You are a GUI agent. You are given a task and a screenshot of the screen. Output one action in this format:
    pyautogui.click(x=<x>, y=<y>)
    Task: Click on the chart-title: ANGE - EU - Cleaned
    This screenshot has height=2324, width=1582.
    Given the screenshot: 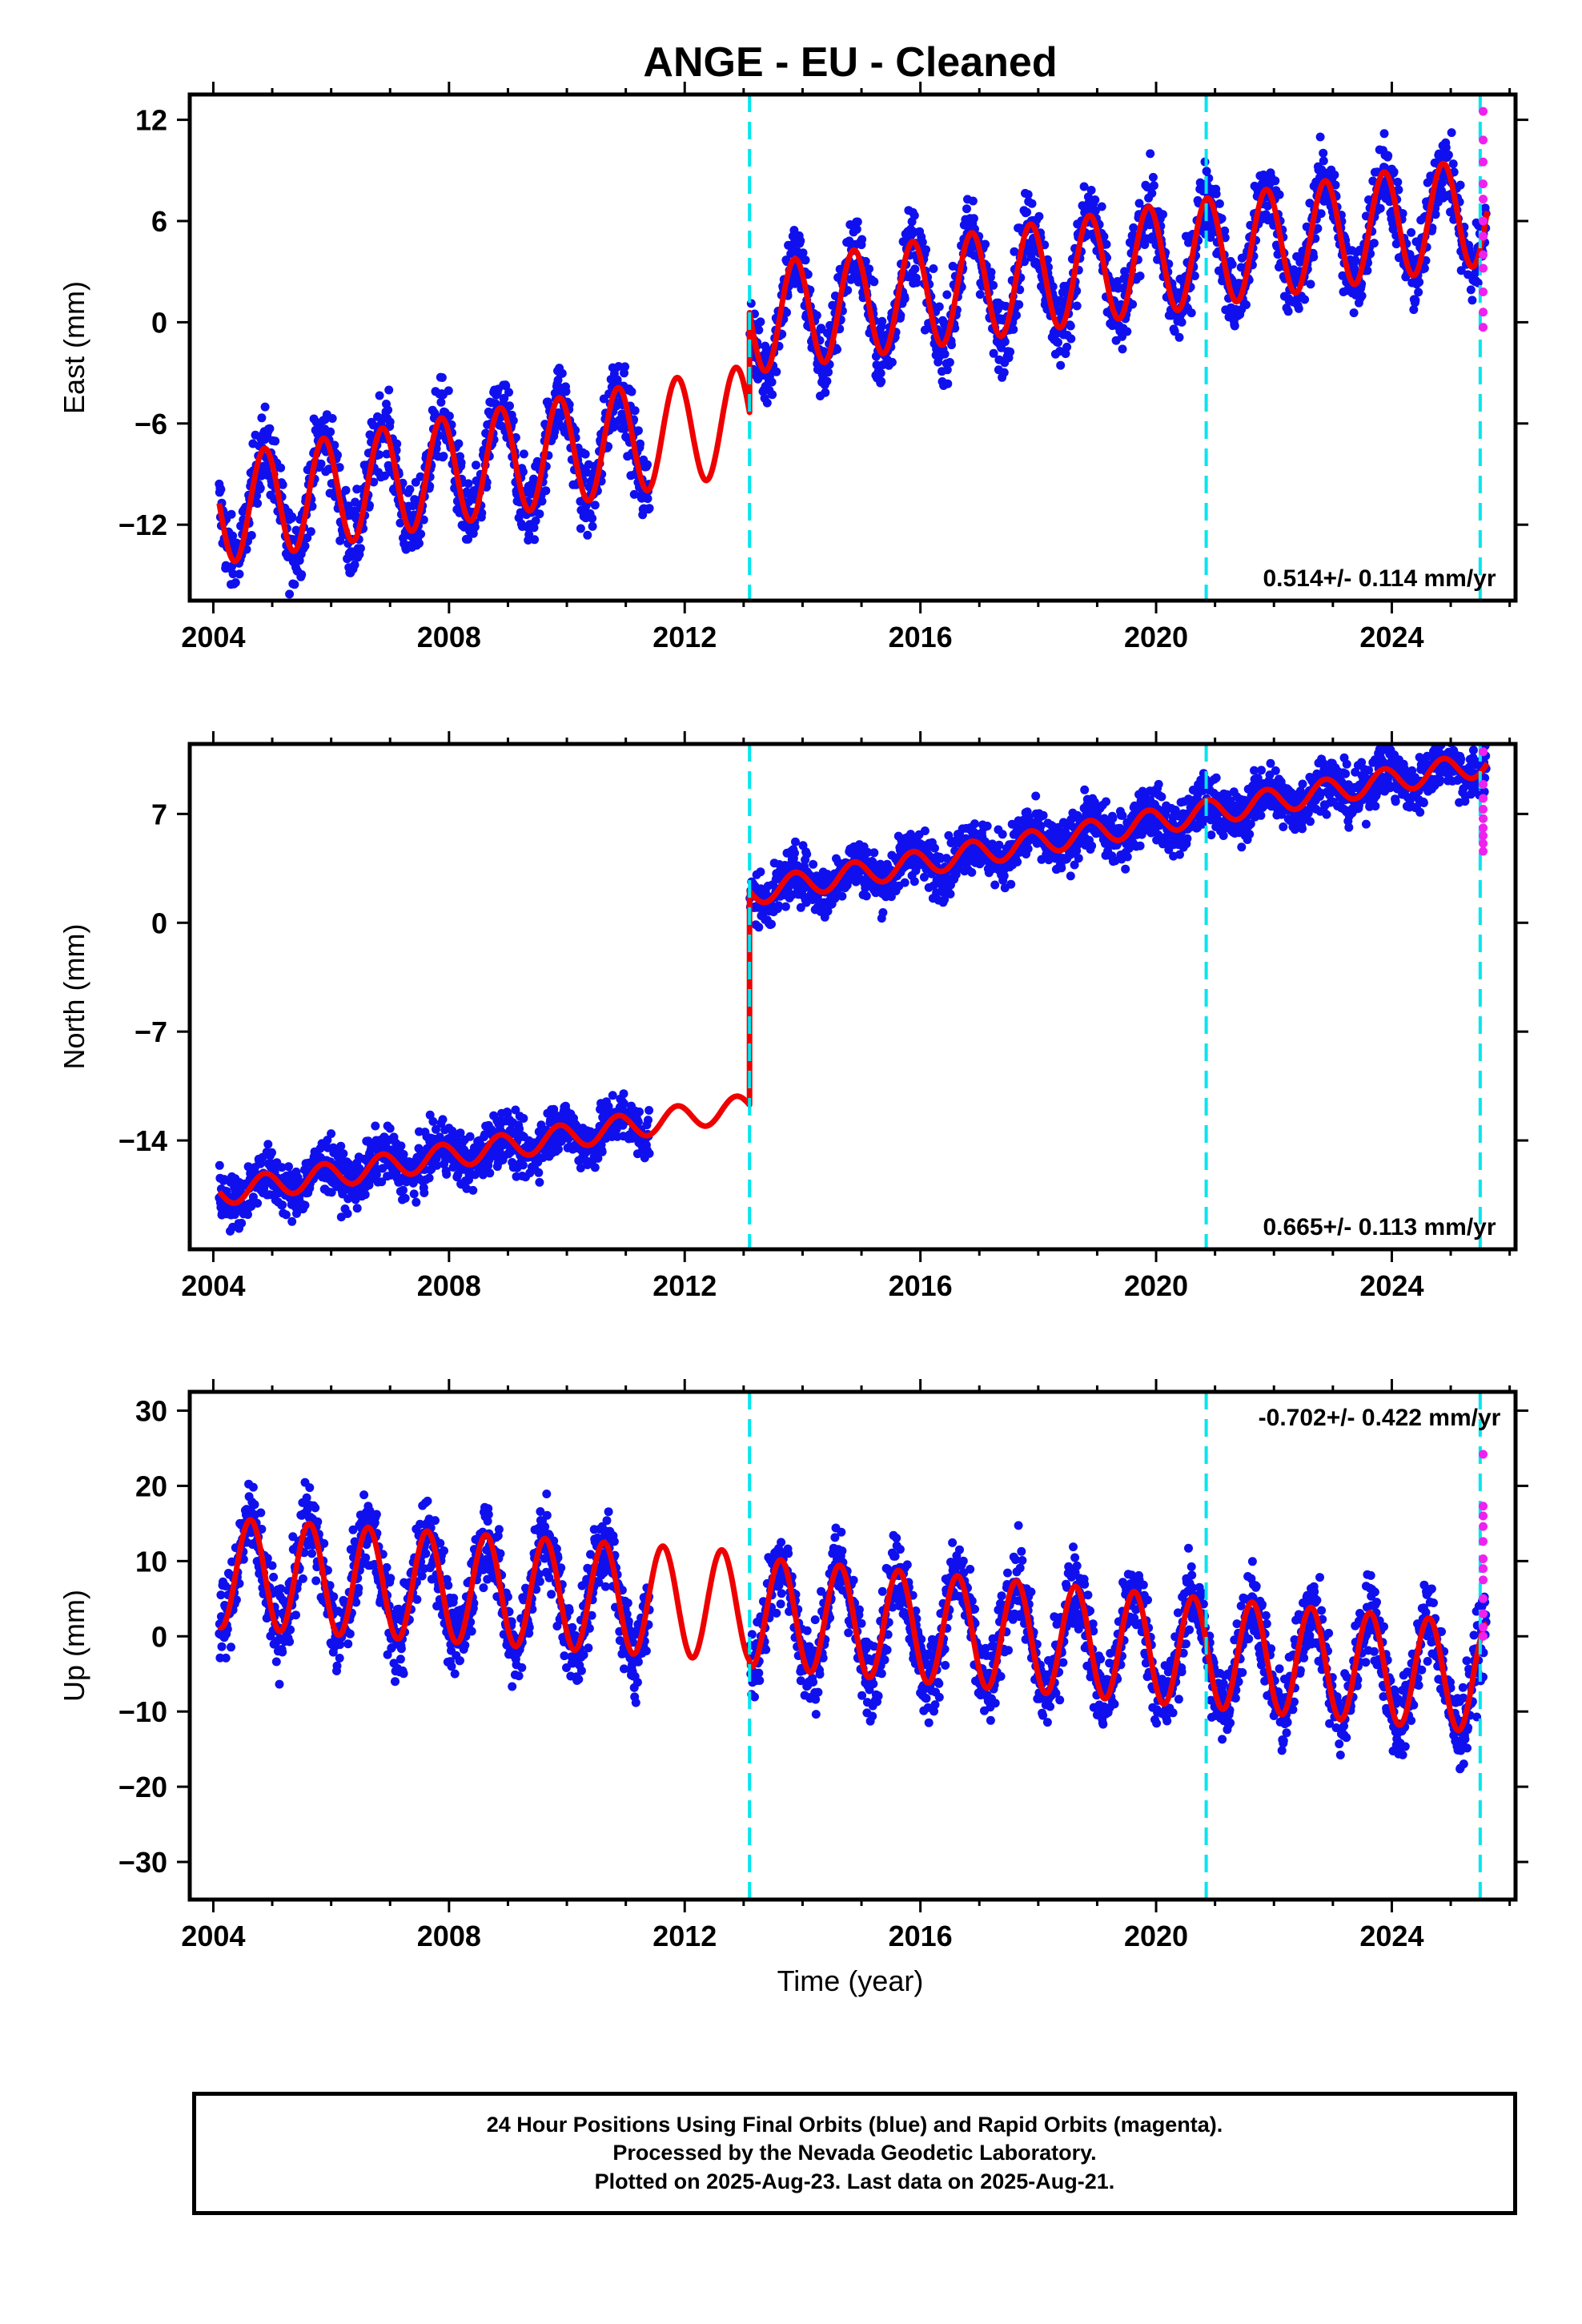 What is the action you would take?
    pyautogui.click(x=850, y=62)
    